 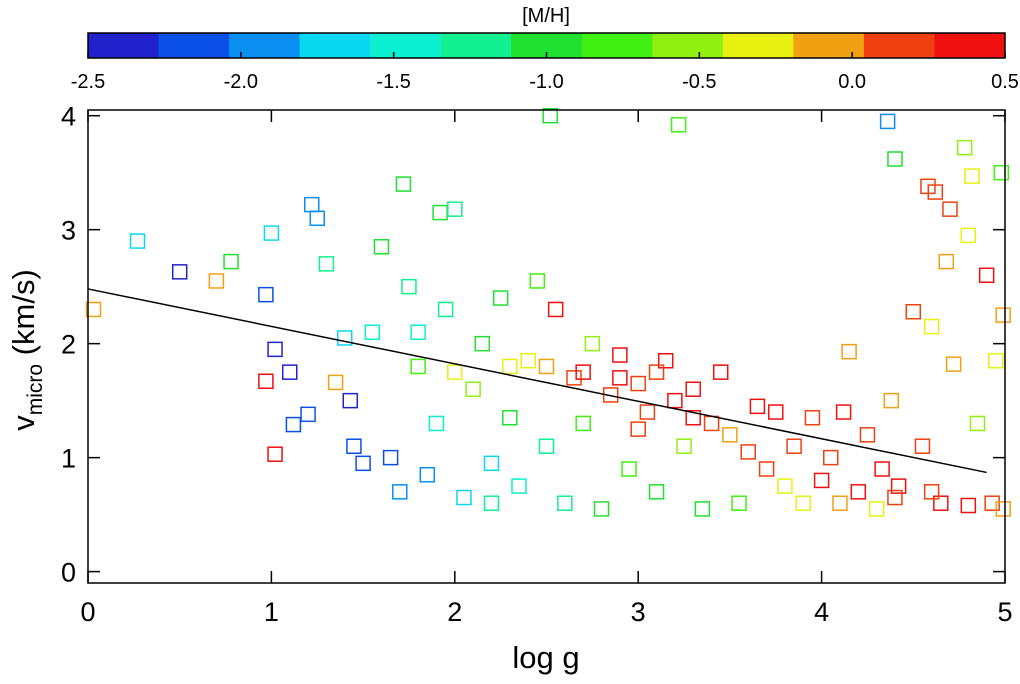 I want to click on colorbar-label: [M/H], so click(x=546, y=16).